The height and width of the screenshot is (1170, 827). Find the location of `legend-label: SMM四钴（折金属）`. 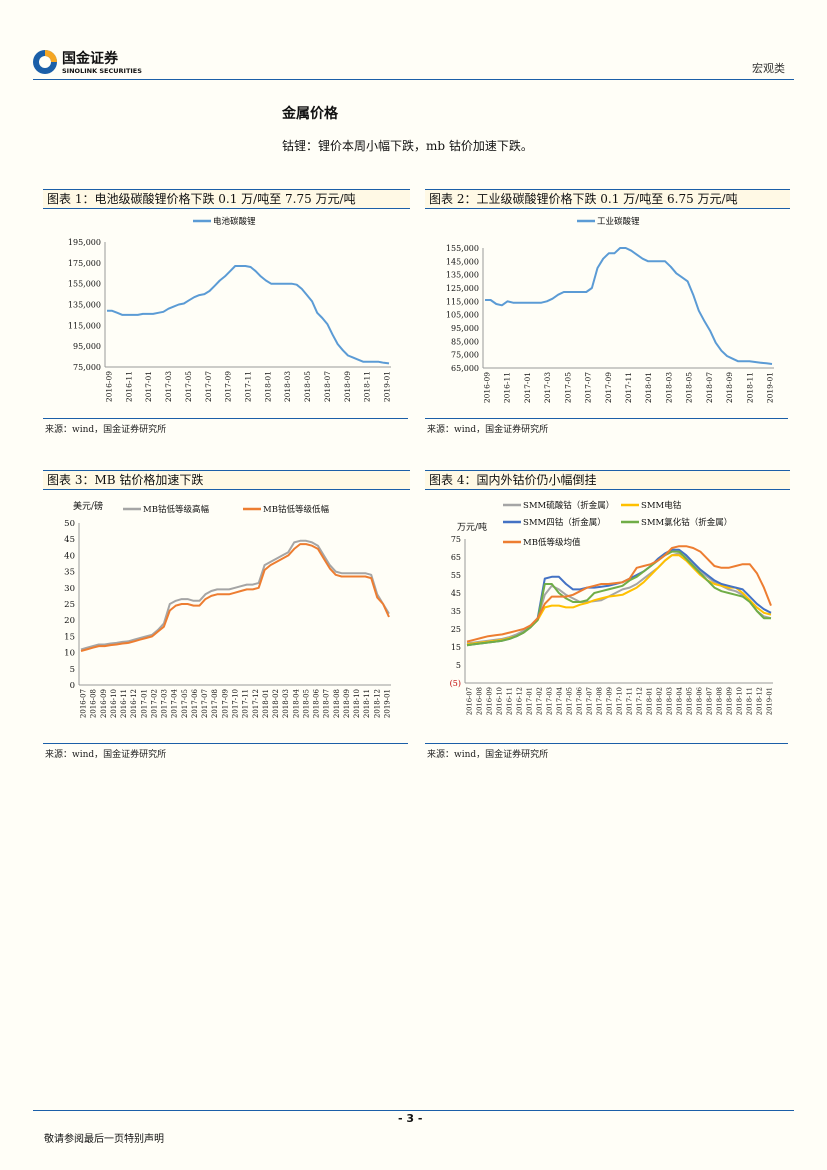

legend-label: SMM四钴（折金属） is located at coordinates (564, 522).